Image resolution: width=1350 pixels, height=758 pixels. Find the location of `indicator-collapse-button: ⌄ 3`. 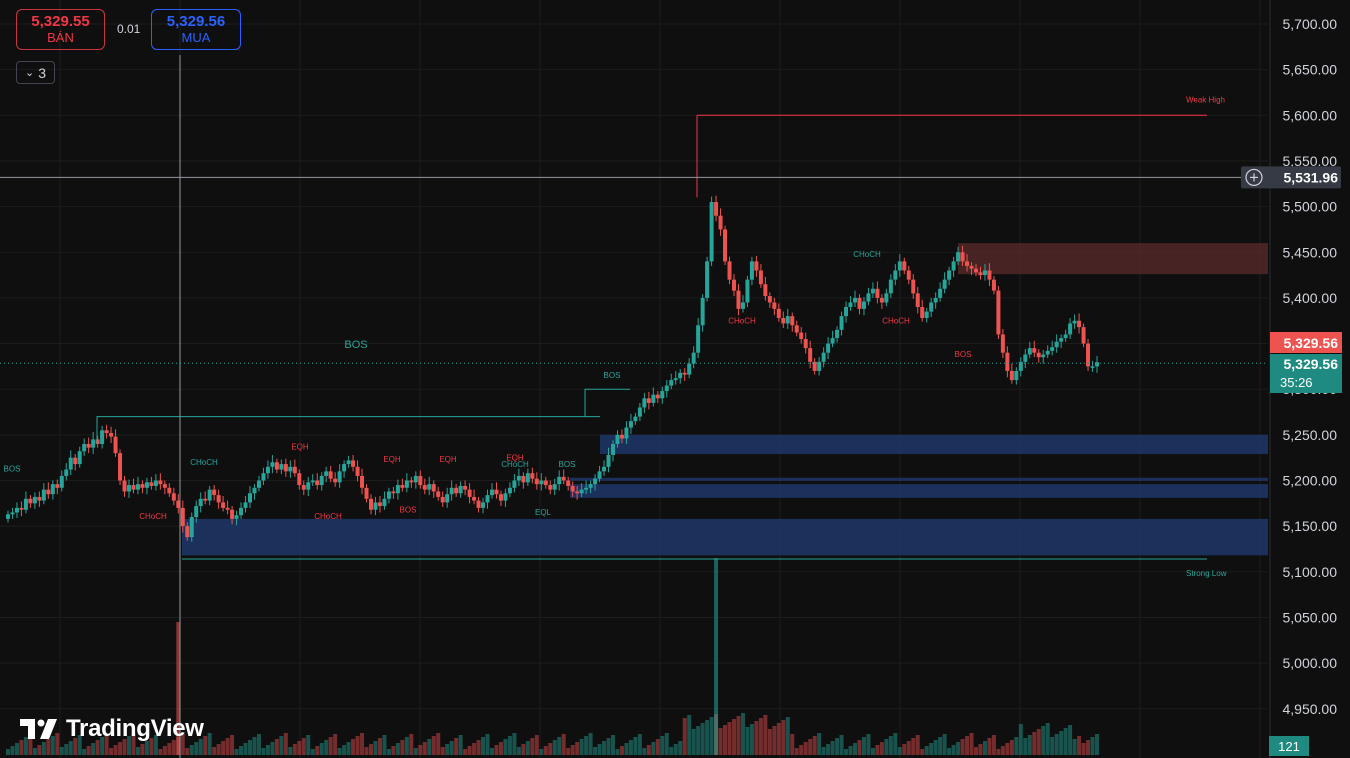

indicator-collapse-button: ⌄ 3 is located at coordinates (35, 72).